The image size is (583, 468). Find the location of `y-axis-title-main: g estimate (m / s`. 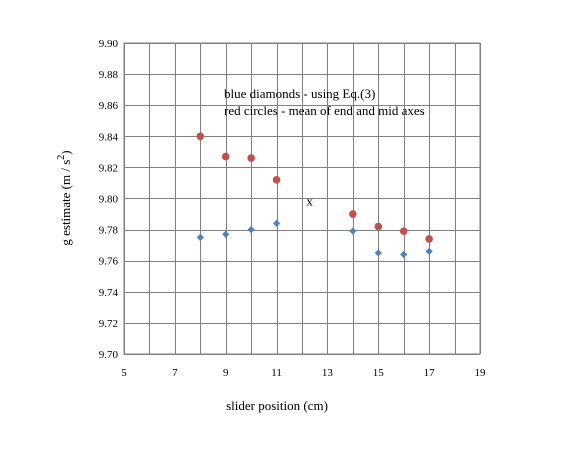

y-axis-title-main: g estimate (m / s is located at coordinates (65, 203).